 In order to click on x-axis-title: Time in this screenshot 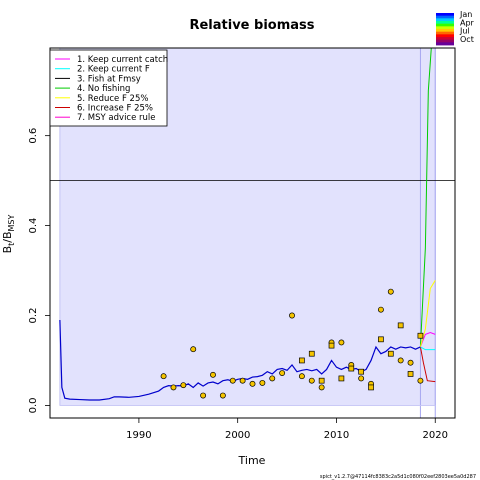, I will do `click(252, 460)`.